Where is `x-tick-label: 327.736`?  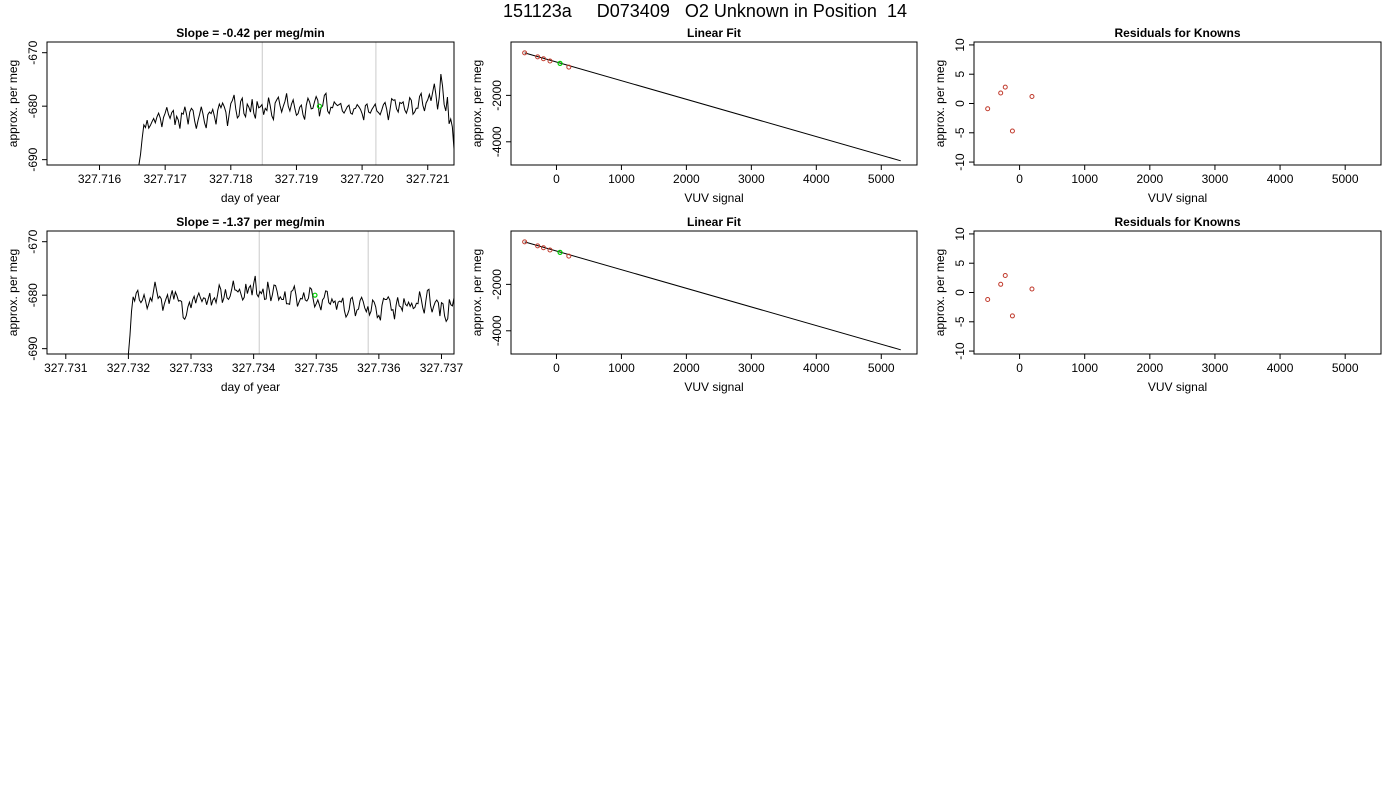 x-tick-label: 327.736 is located at coordinates (379, 368).